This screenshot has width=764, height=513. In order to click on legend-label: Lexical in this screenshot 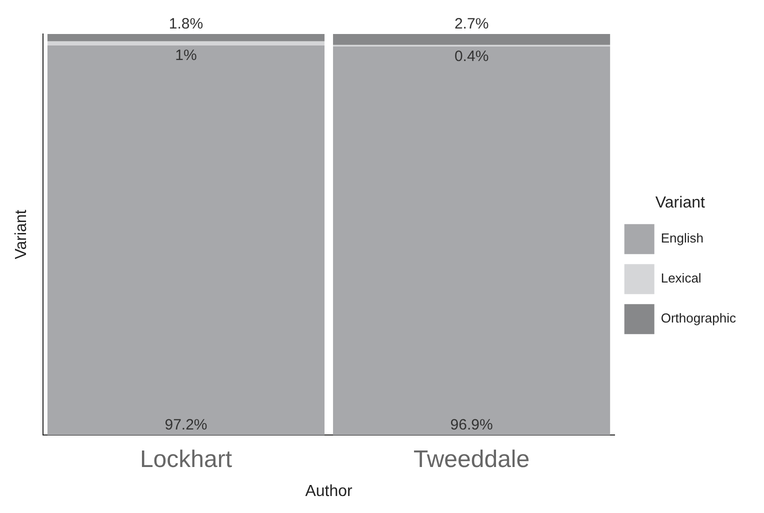, I will do `click(681, 278)`.